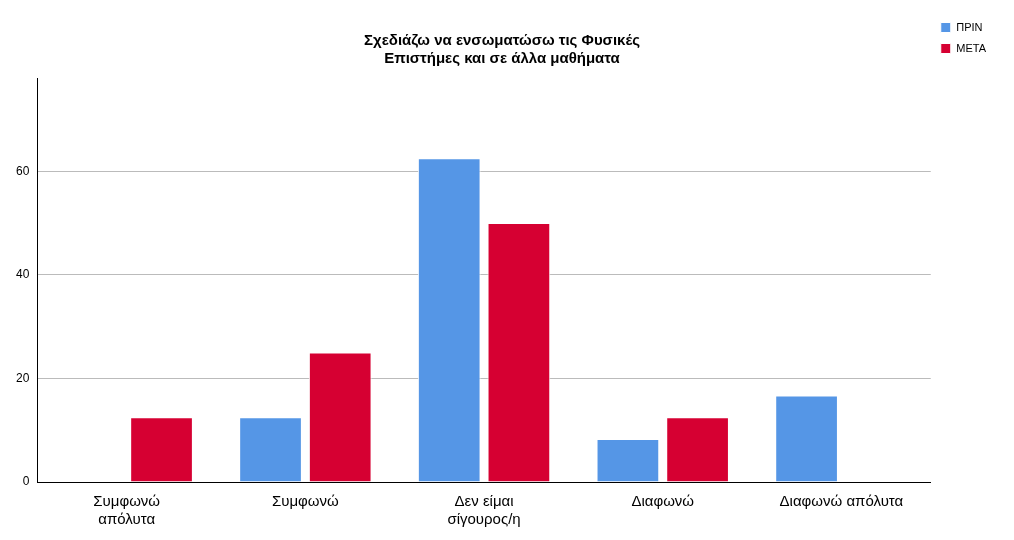 The width and height of the screenshot is (1014, 540). Describe the element at coordinates (663, 501) in the screenshot. I see `x-tick-label: Διαφωνώ` at that location.